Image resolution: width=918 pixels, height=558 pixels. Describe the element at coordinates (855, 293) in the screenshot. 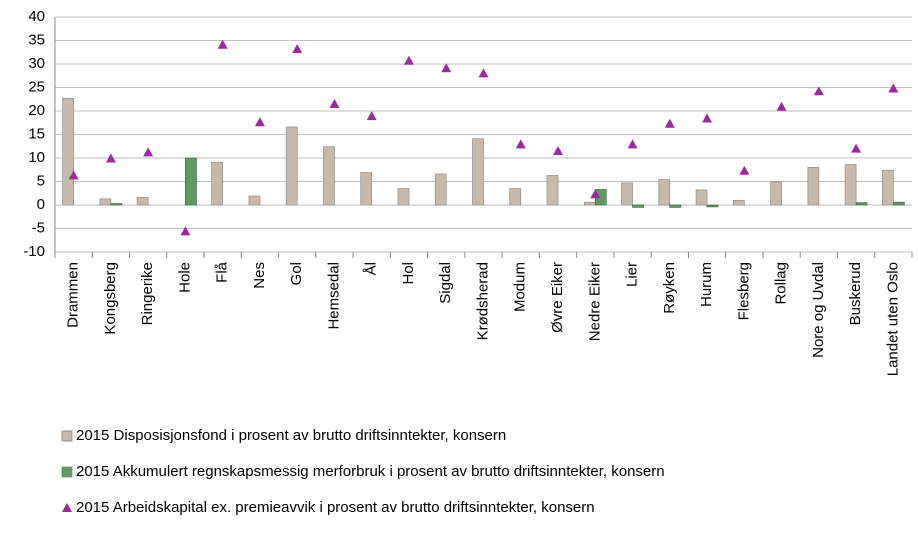

I see `x-tick-label: Buskerud` at that location.